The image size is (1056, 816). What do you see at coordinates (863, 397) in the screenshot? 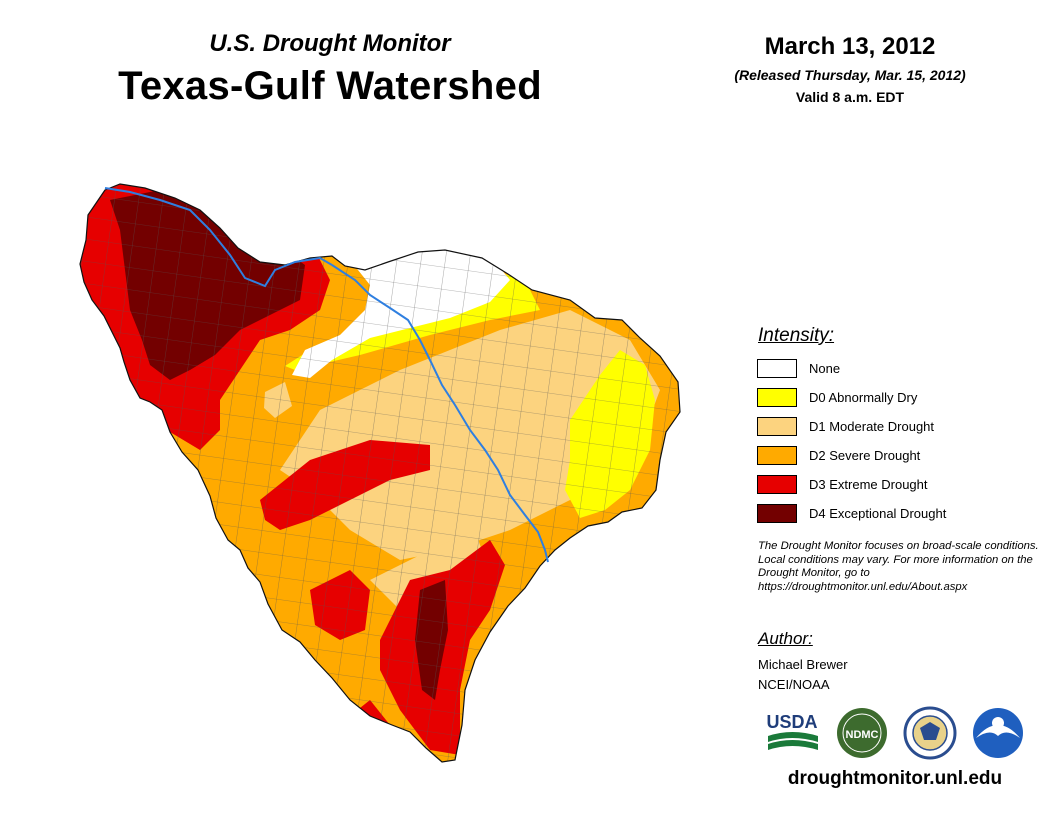
I see `legend-label-d0: D0 Abnormally Dry` at bounding box center [863, 397].